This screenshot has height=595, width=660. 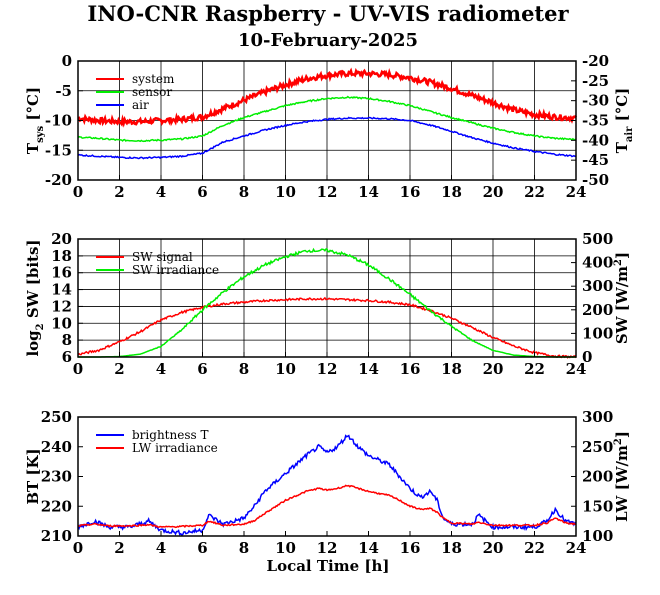 What do you see at coordinates (170, 435) in the screenshot?
I see `legend-label: brightness T` at bounding box center [170, 435].